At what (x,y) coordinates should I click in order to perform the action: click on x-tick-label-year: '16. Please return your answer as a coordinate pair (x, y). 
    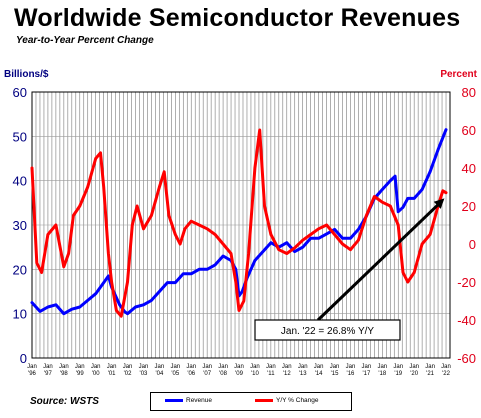
    Looking at the image, I should click on (351, 374).